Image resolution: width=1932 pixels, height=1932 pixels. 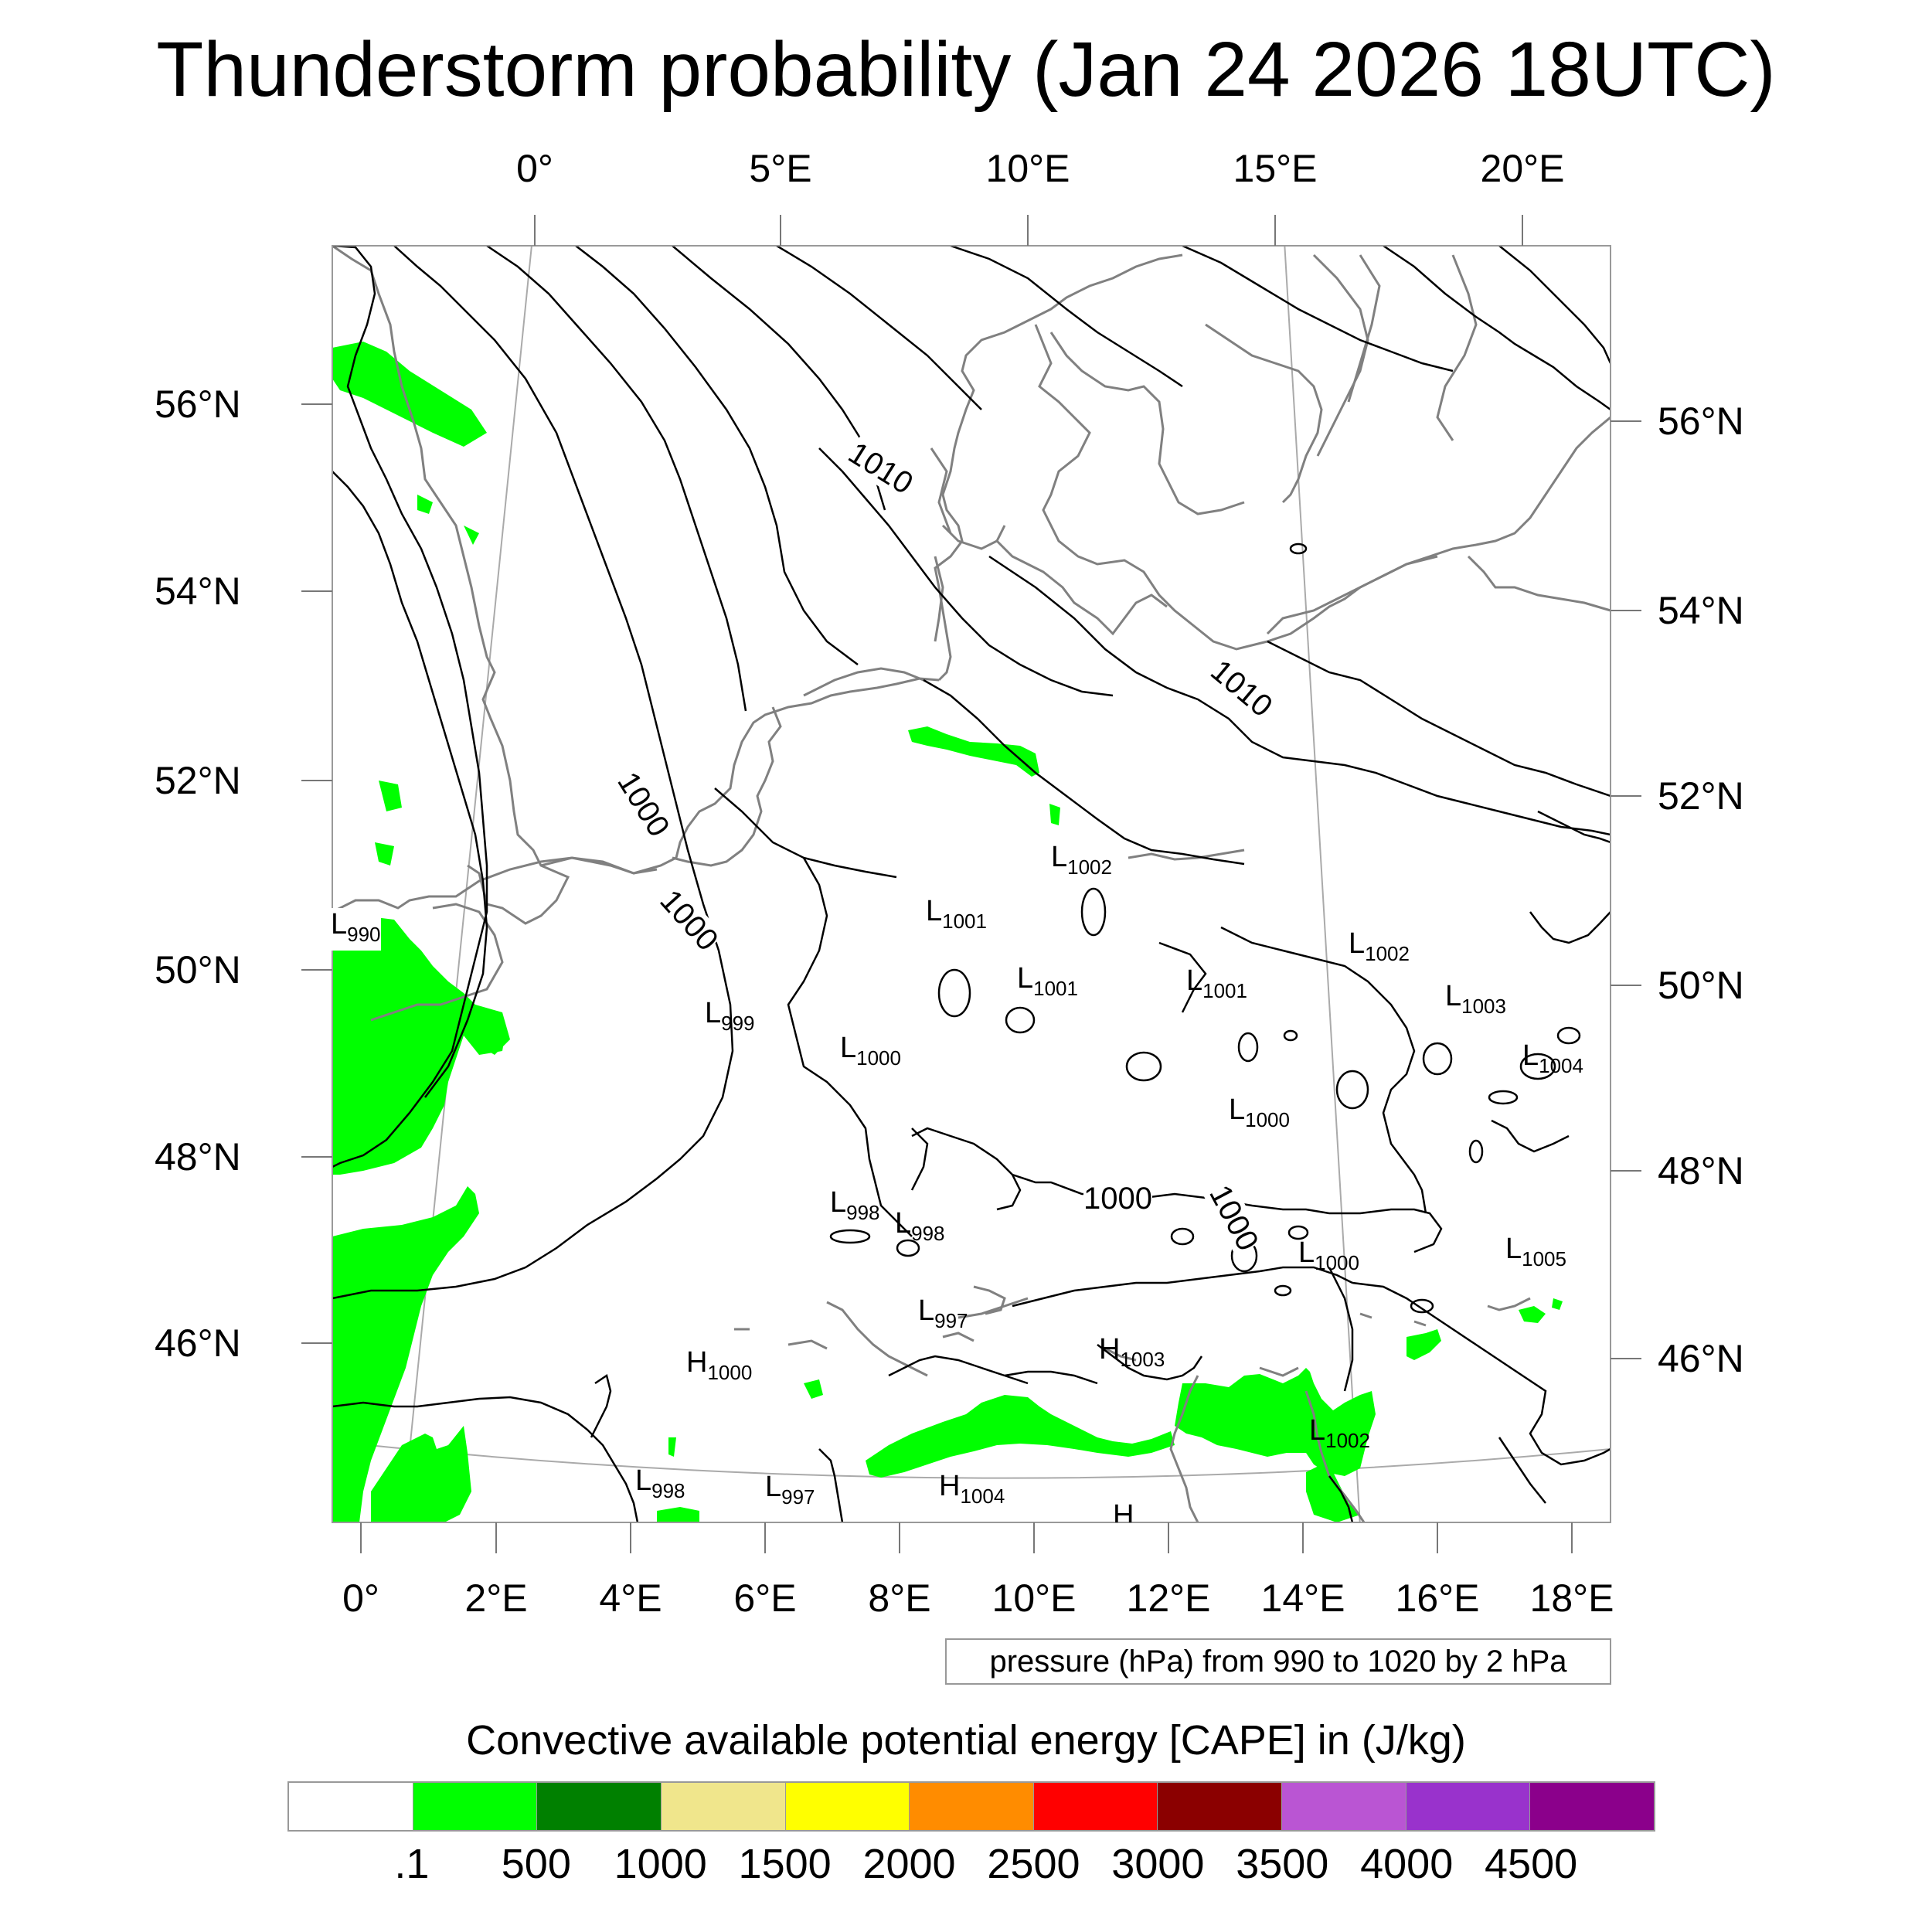 I want to click on right-lat-label: 50°N, so click(x=1701, y=985).